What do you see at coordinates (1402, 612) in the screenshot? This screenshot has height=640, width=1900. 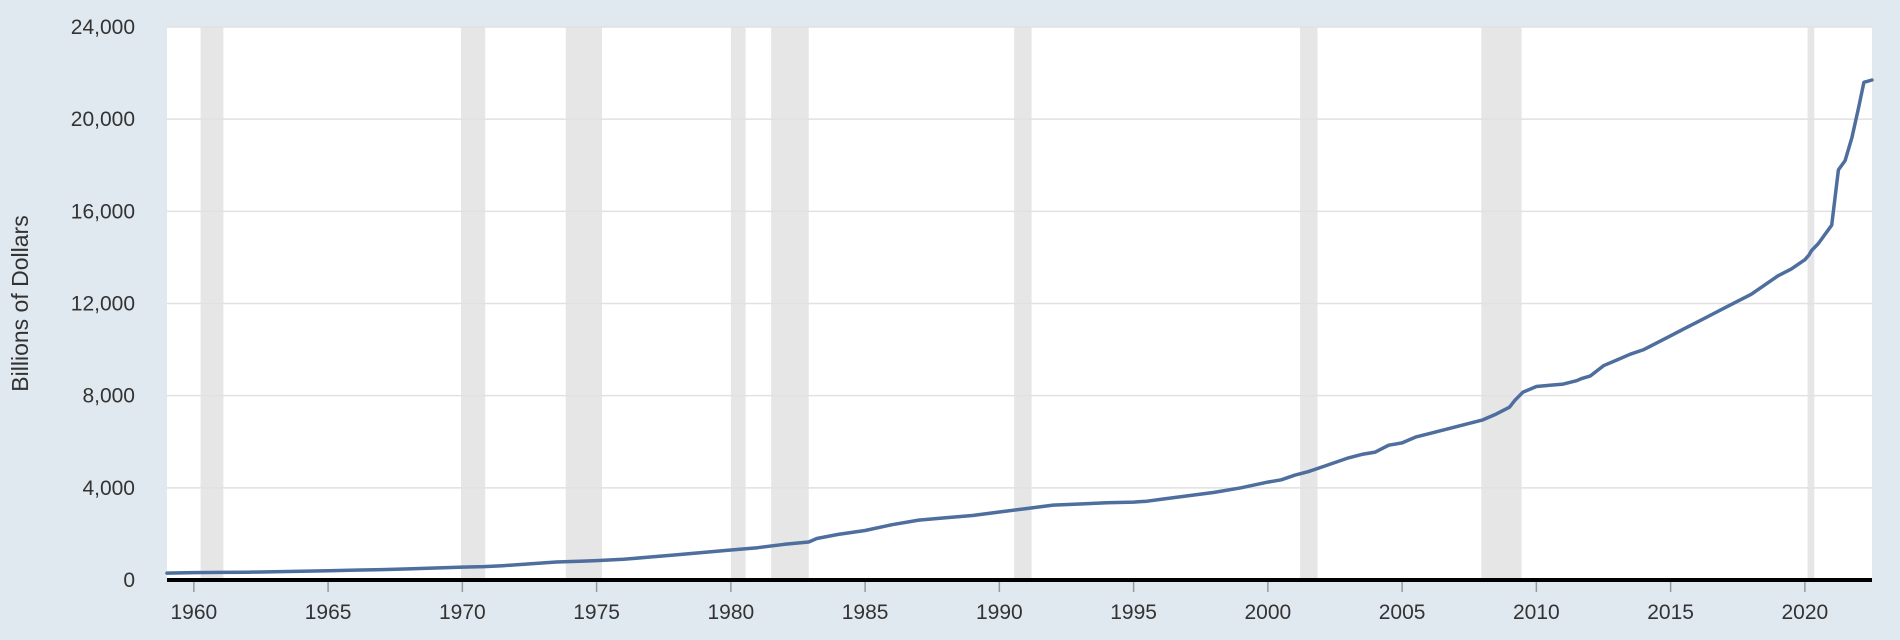 I see `x-tick-label: 2005` at bounding box center [1402, 612].